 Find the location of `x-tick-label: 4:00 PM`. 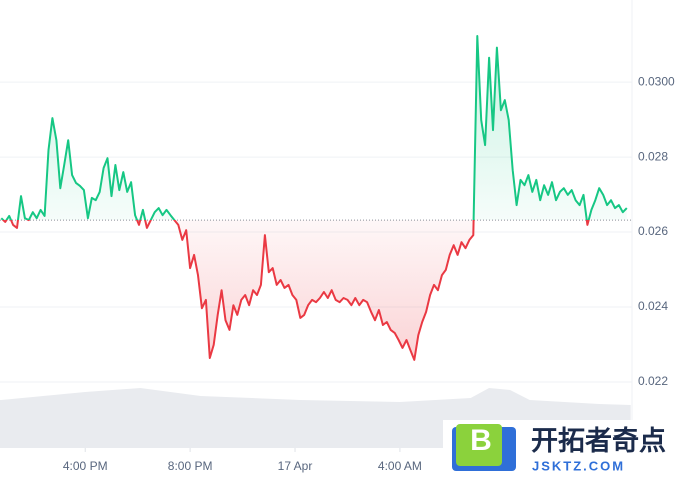

x-tick-label: 4:00 PM is located at coordinates (85, 466).